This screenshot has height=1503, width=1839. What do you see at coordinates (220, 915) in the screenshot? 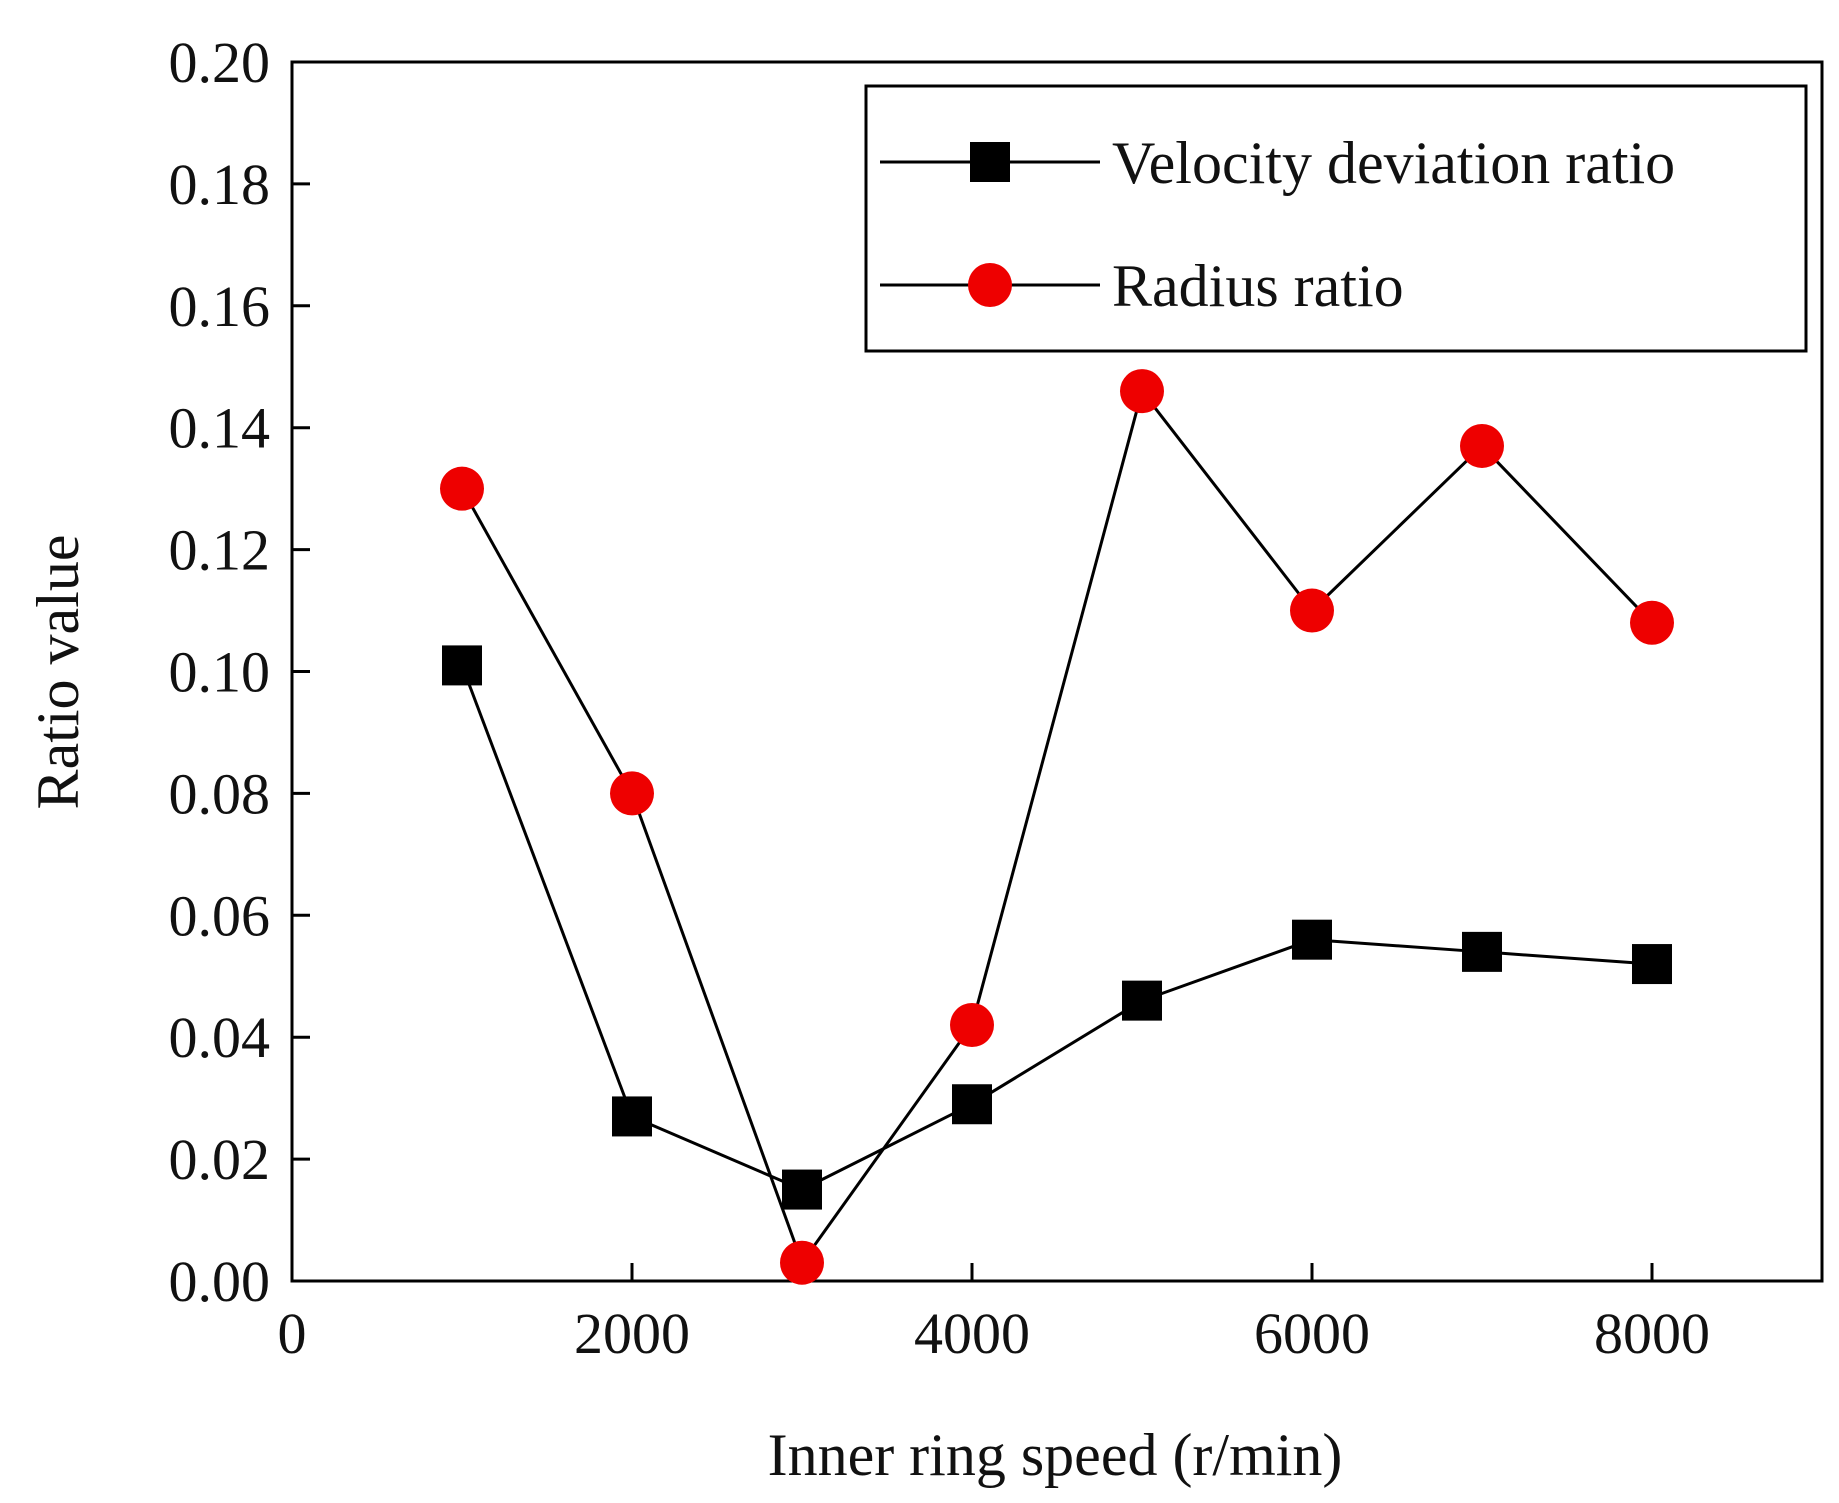
I see `y-tick-label: 0.06` at bounding box center [220, 915].